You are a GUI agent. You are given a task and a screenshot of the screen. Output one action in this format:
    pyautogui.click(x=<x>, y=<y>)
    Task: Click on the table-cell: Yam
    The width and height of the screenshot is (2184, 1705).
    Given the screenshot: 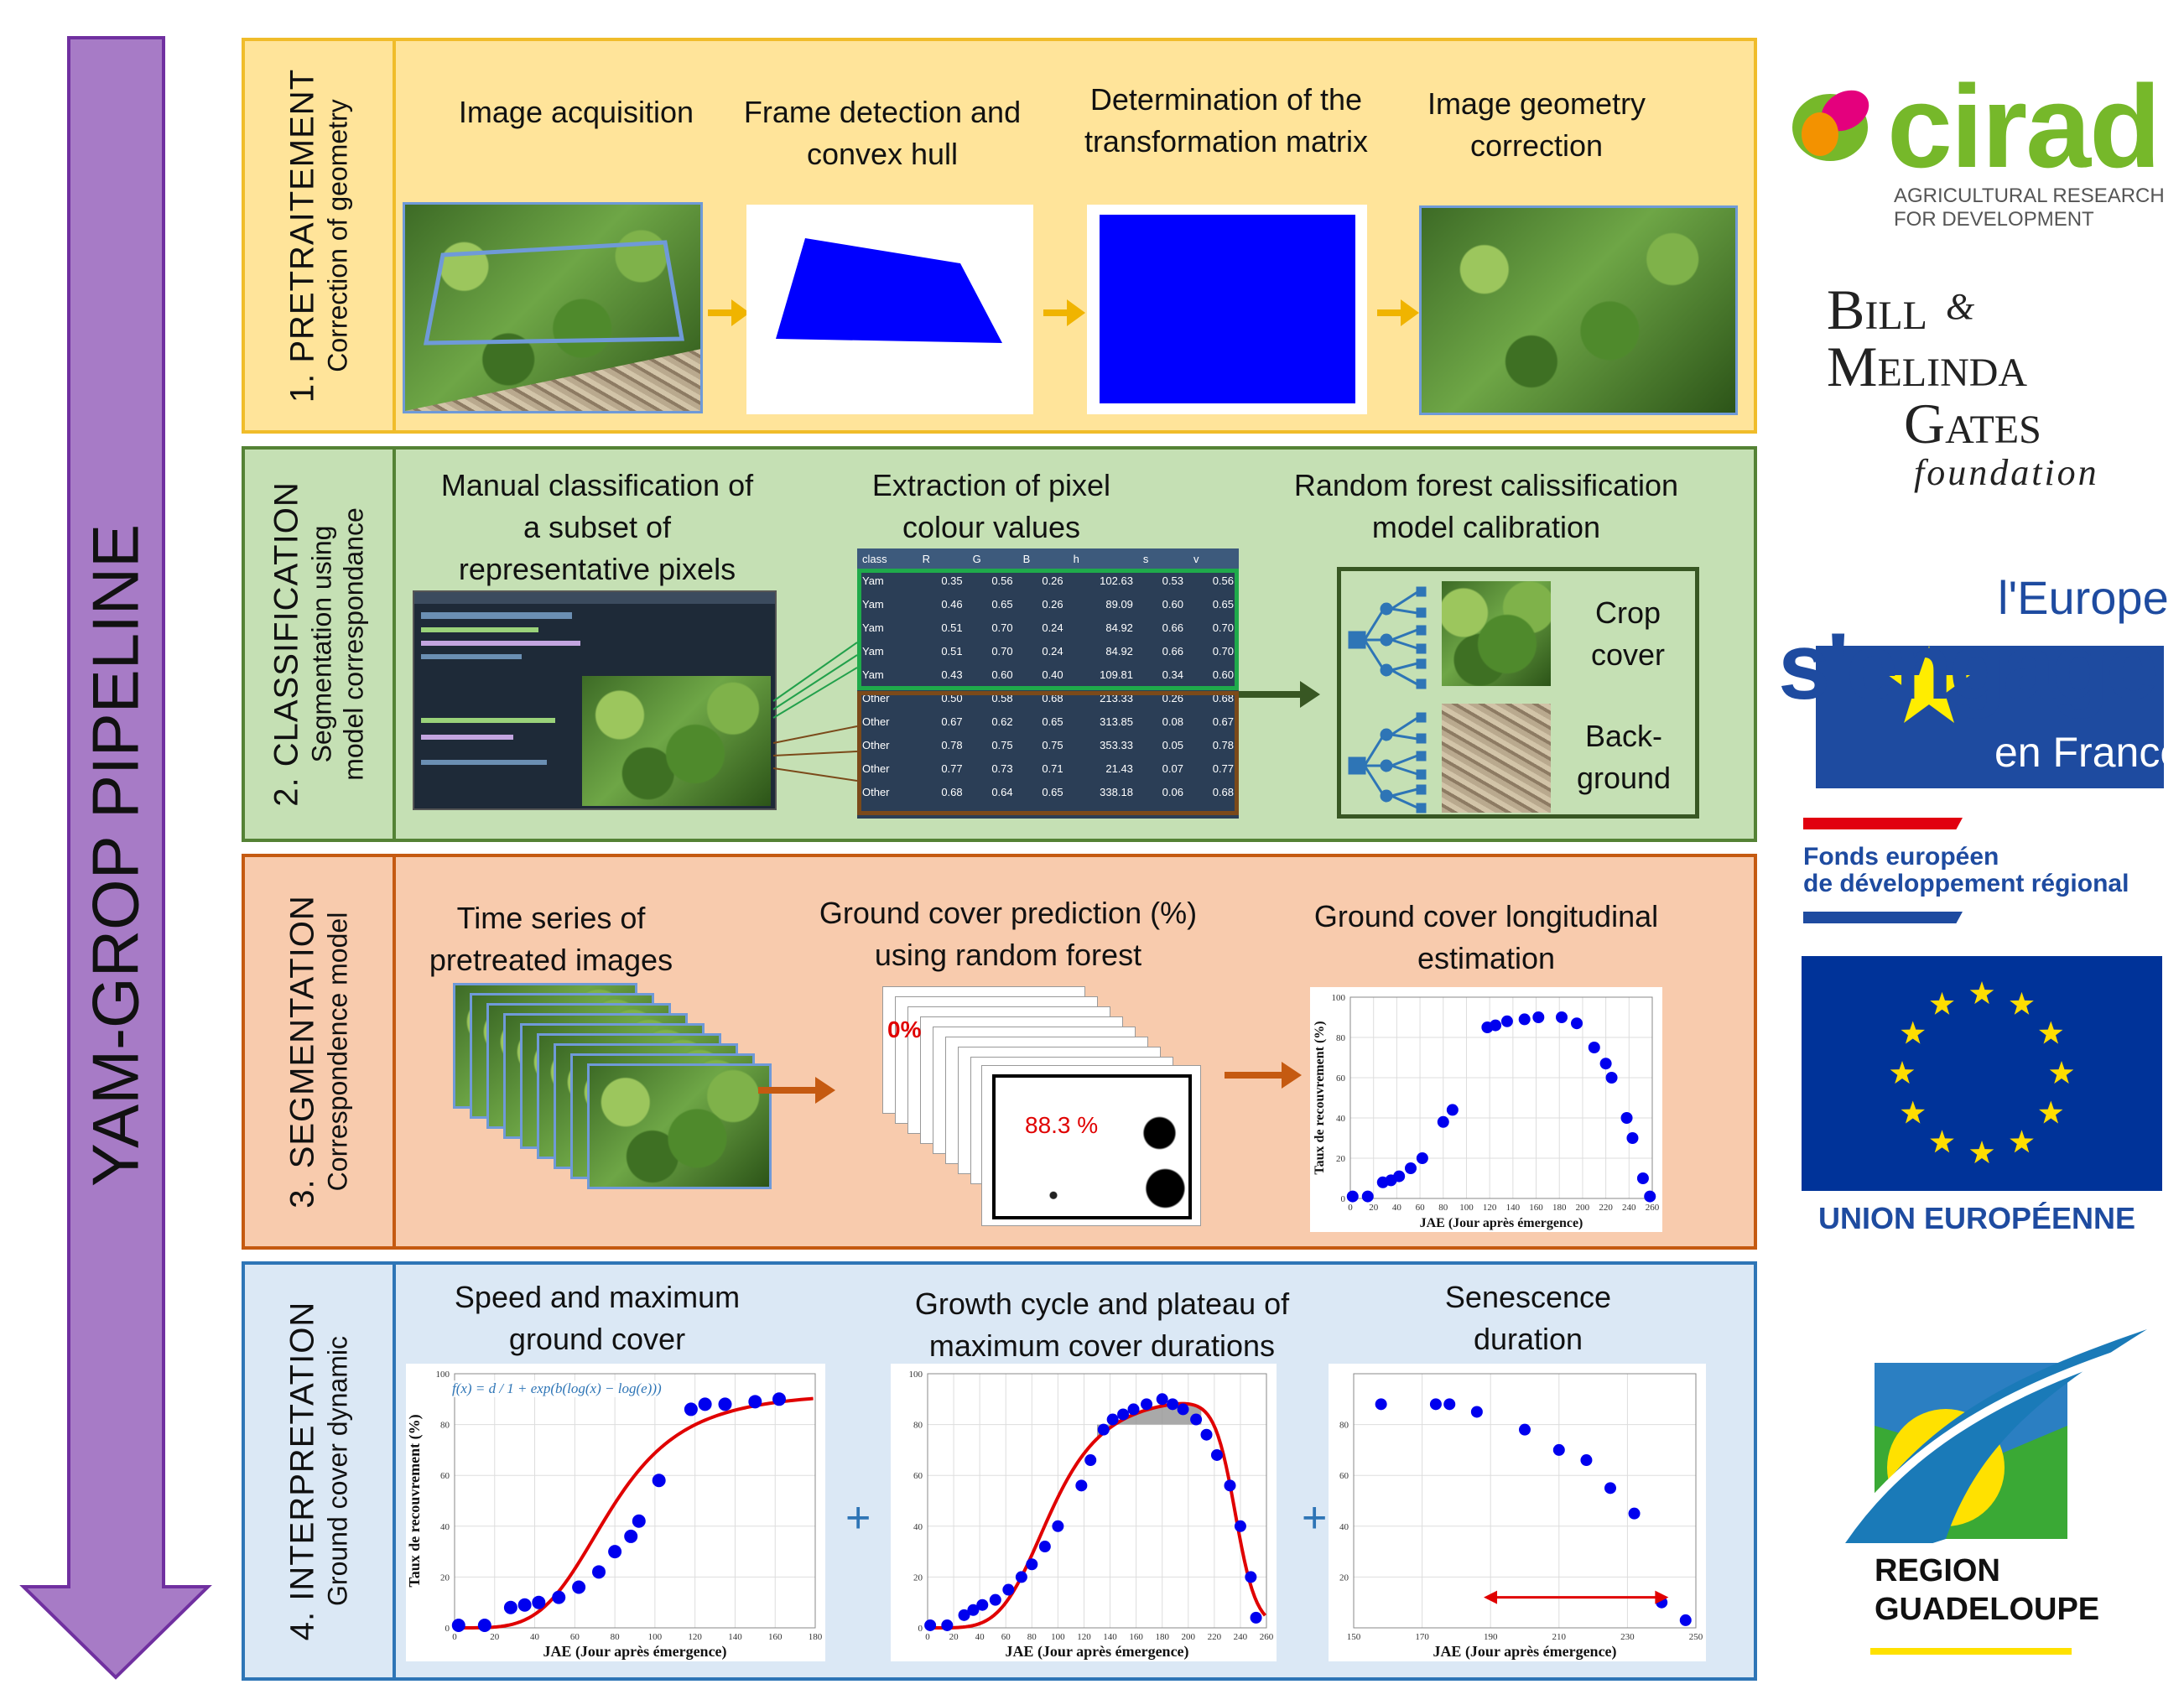 What is the action you would take?
    pyautogui.click(x=873, y=580)
    